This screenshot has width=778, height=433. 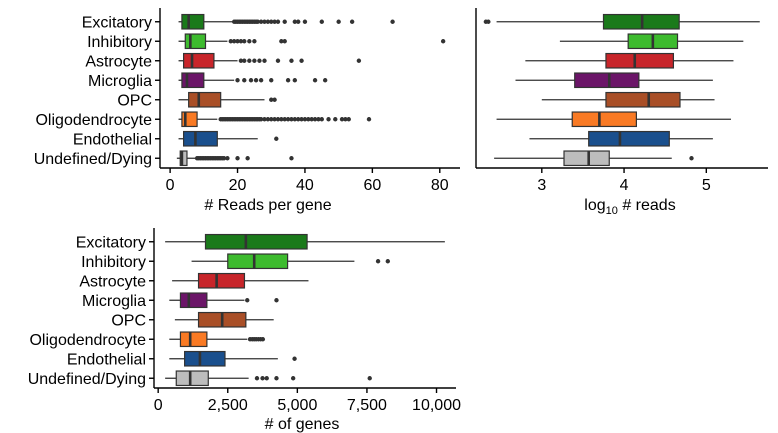 I want to click on x-tick-label: 5,000, so click(x=297, y=405).